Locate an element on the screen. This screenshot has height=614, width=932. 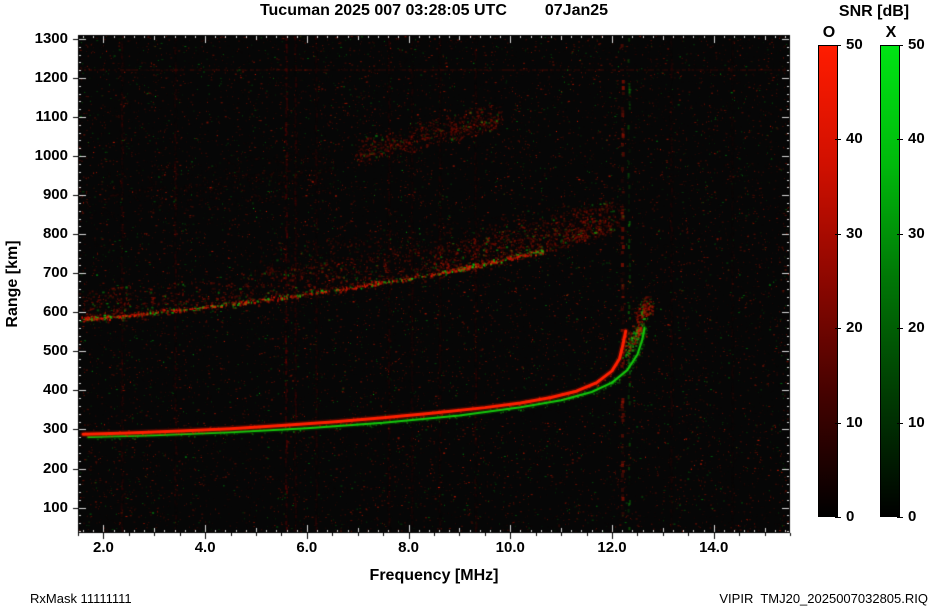
plot-title-text: Tucuman 2025 007 03:28:05 UTC is located at coordinates (383, 10).